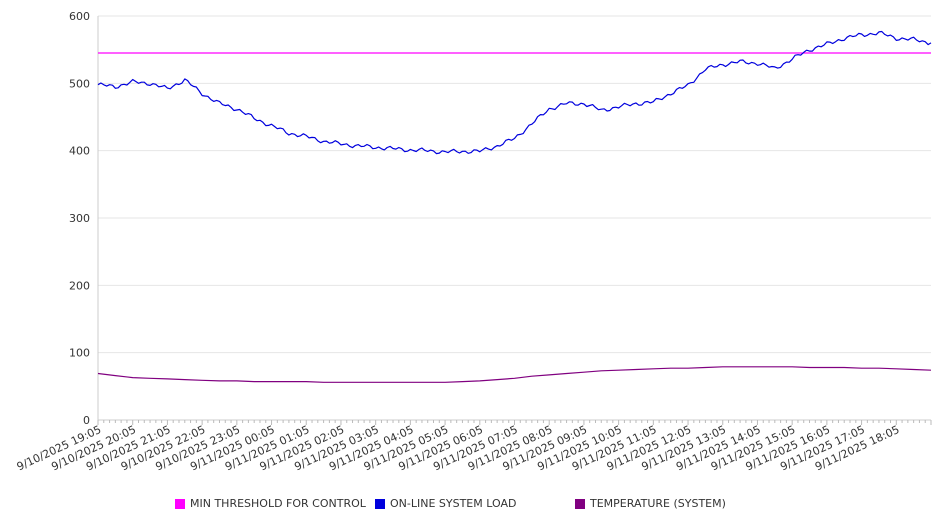 The width and height of the screenshot is (946, 526). What do you see at coordinates (79, 353) in the screenshot?
I see `y-tick-label: 100` at bounding box center [79, 353].